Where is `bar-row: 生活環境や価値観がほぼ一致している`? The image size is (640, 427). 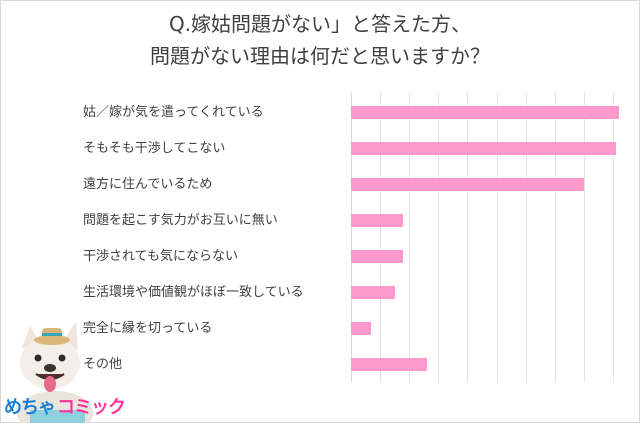
bar-row: 生活環境や価値観がほぼ一致している is located at coordinates (320, 293).